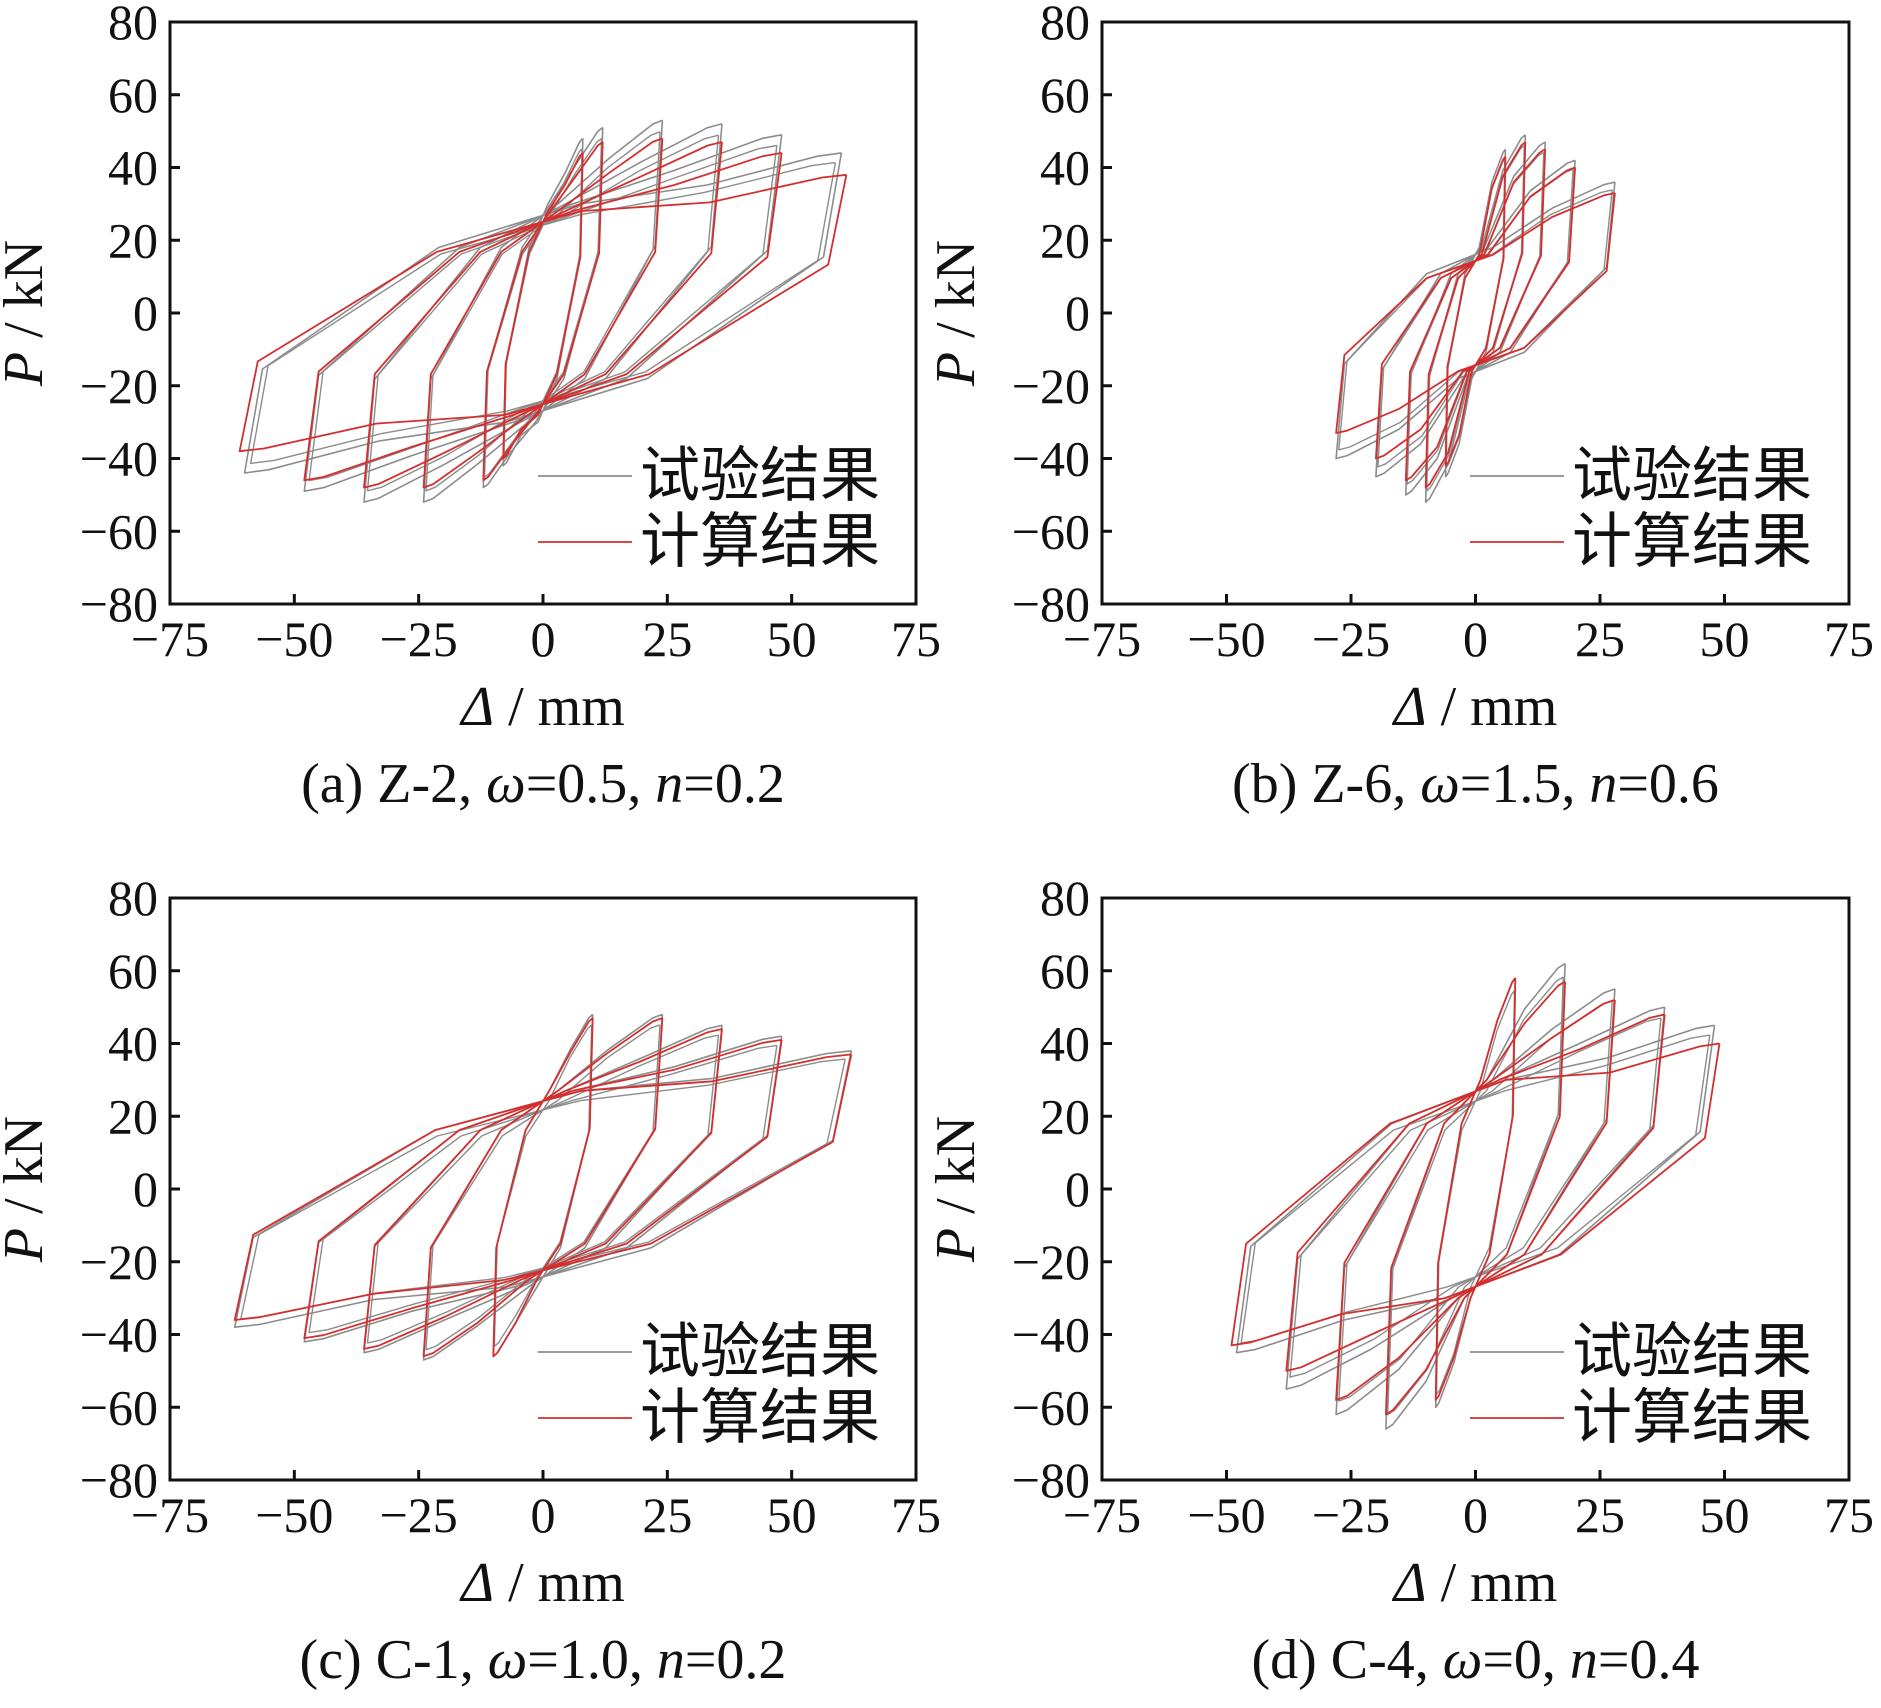  What do you see at coordinates (1475, 784) in the screenshot?
I see `panel-caption: (b) Z-6, ω=1.5, n=0.6` at bounding box center [1475, 784].